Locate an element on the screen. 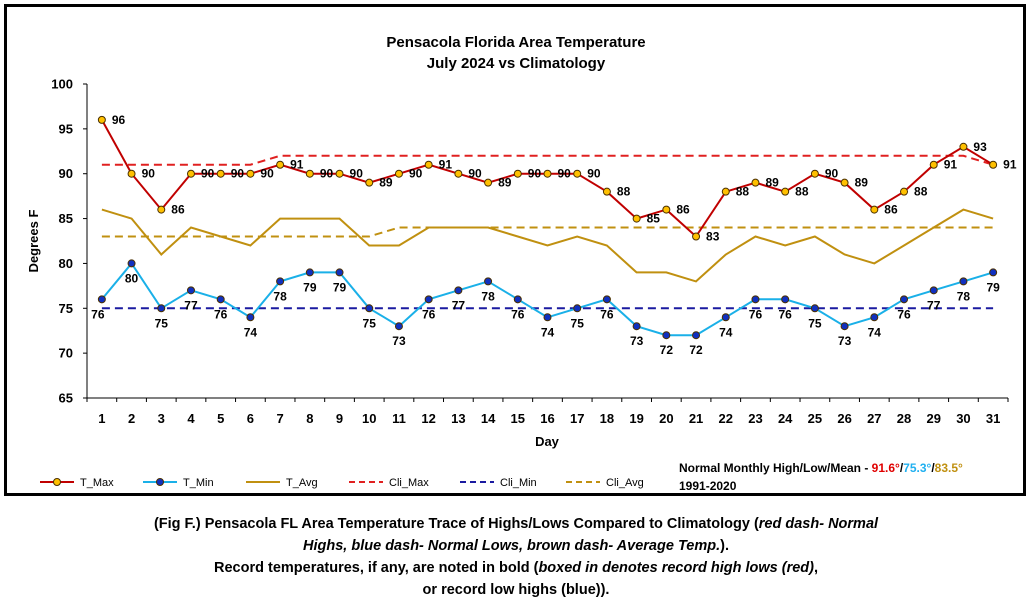 The image size is (1032, 606). data-label-t-min: 72 is located at coordinates (696, 350).